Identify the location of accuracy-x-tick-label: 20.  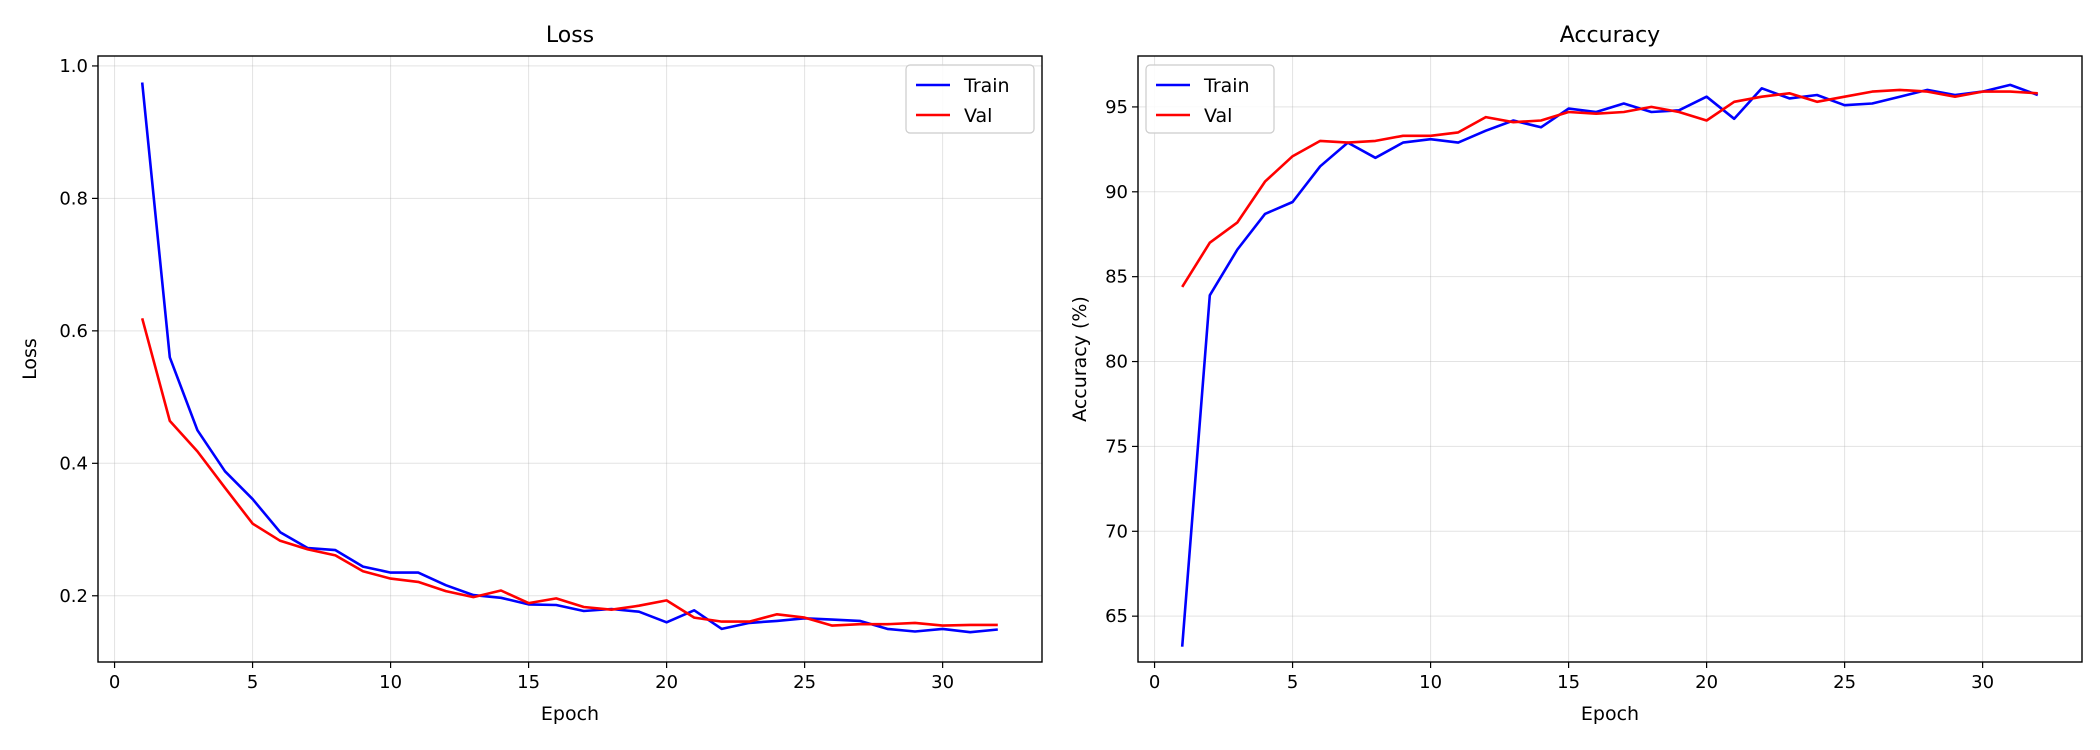
(1706, 682).